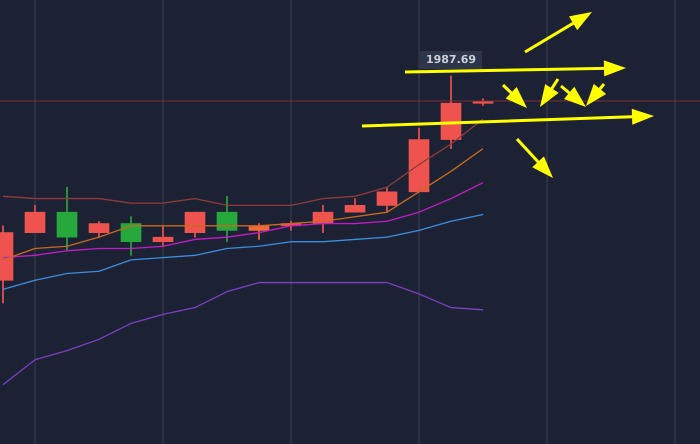  Describe the element at coordinates (451, 59) in the screenshot. I see `text: 1987.69` at that location.